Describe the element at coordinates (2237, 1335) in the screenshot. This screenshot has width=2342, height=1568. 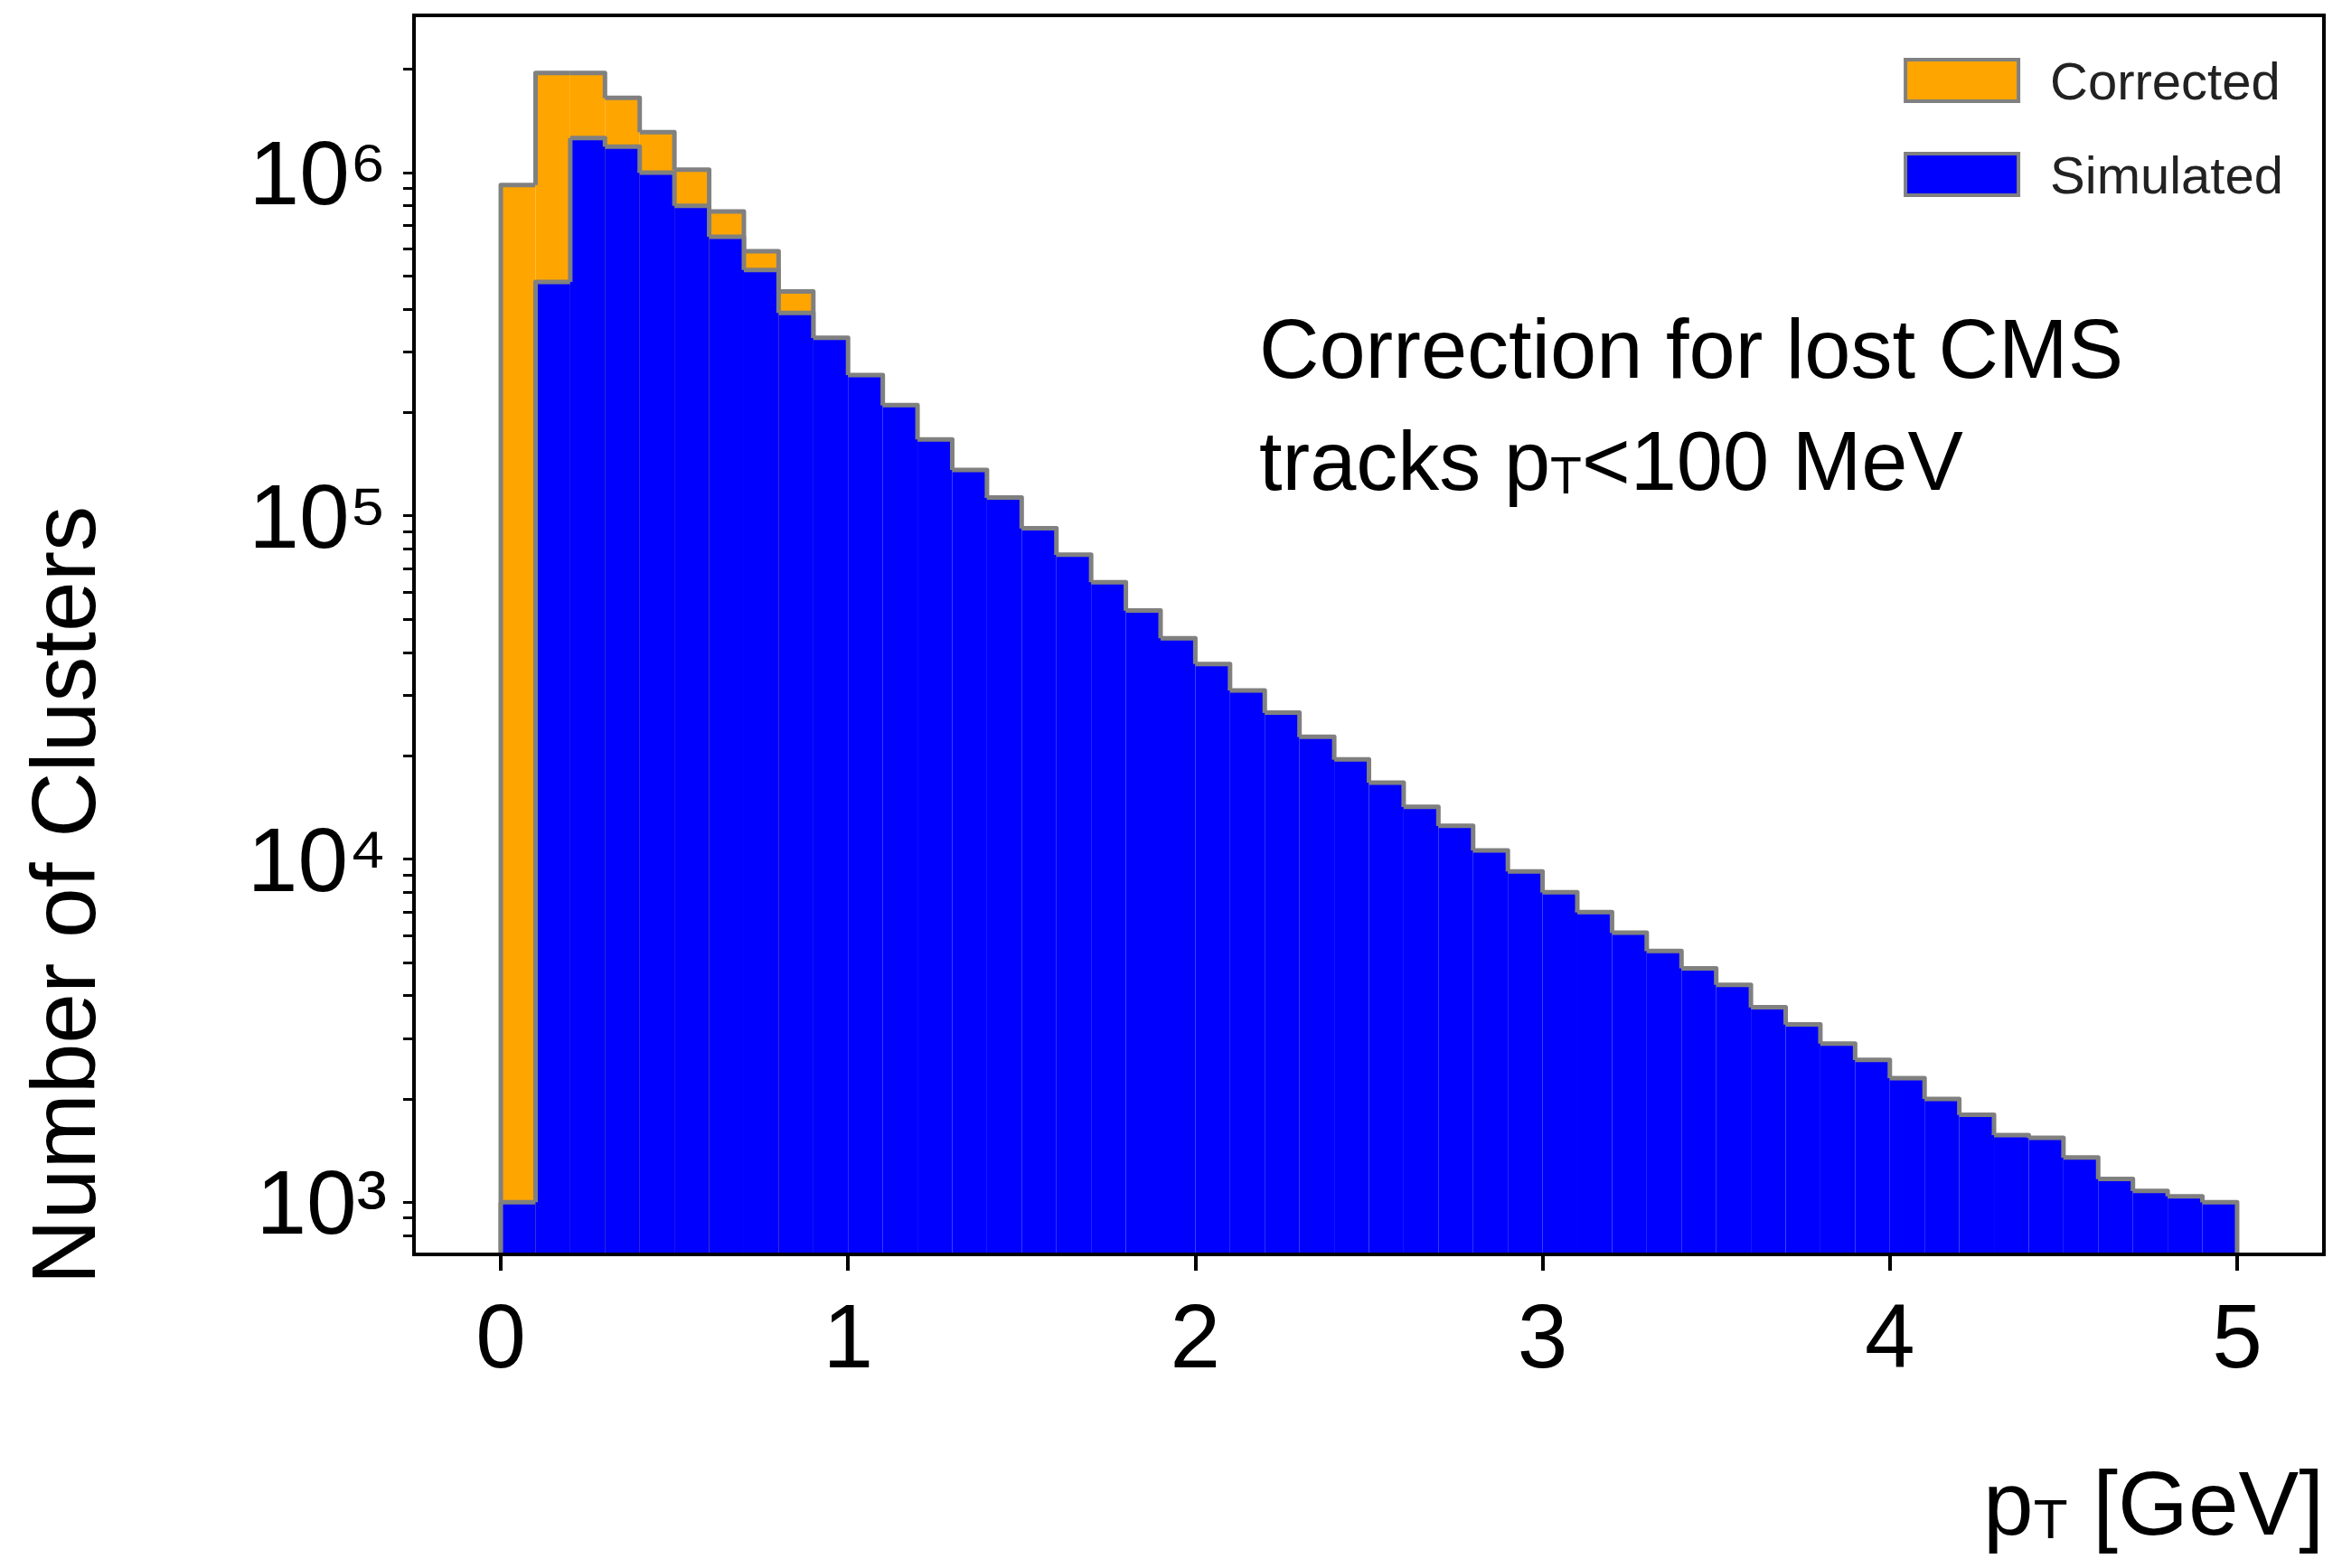
I see `x-tick-label: 5` at that location.